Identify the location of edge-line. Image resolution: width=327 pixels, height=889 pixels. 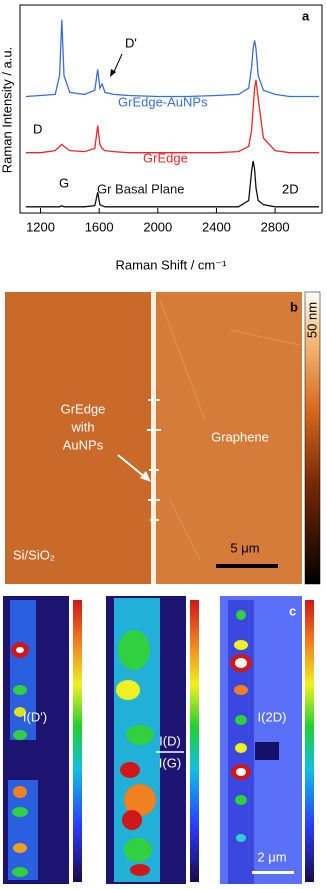
(153, 438).